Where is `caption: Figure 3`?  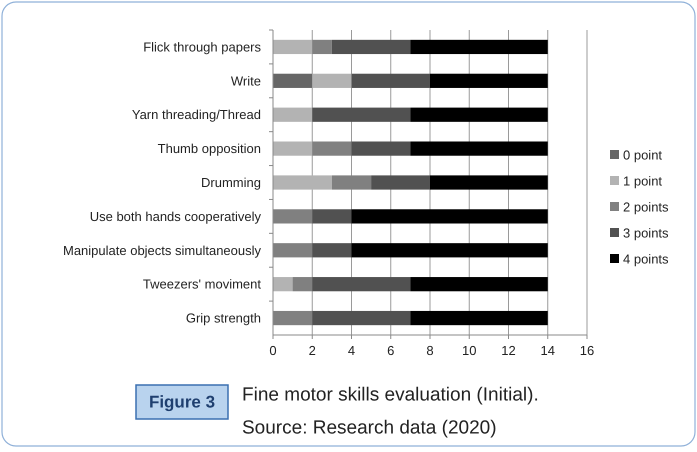
caption: Figure 3 is located at coordinates (182, 402).